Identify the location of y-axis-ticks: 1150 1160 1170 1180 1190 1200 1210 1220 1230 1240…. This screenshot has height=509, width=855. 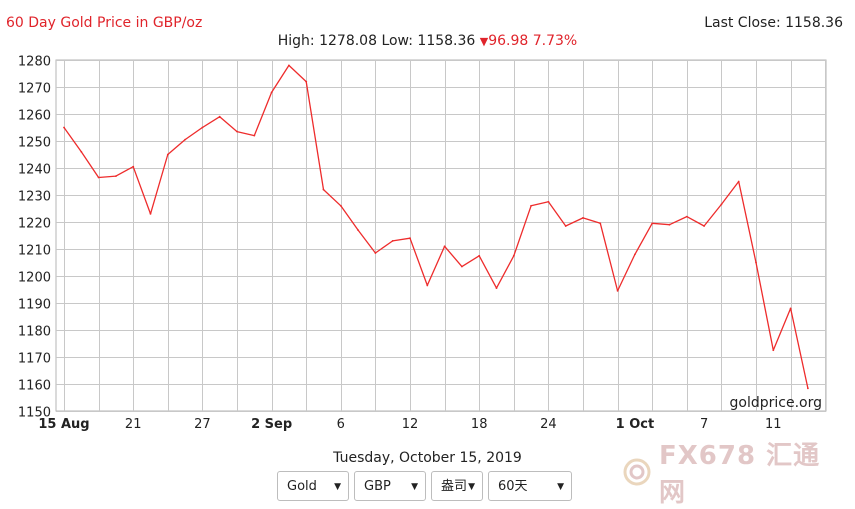
(34, 238).